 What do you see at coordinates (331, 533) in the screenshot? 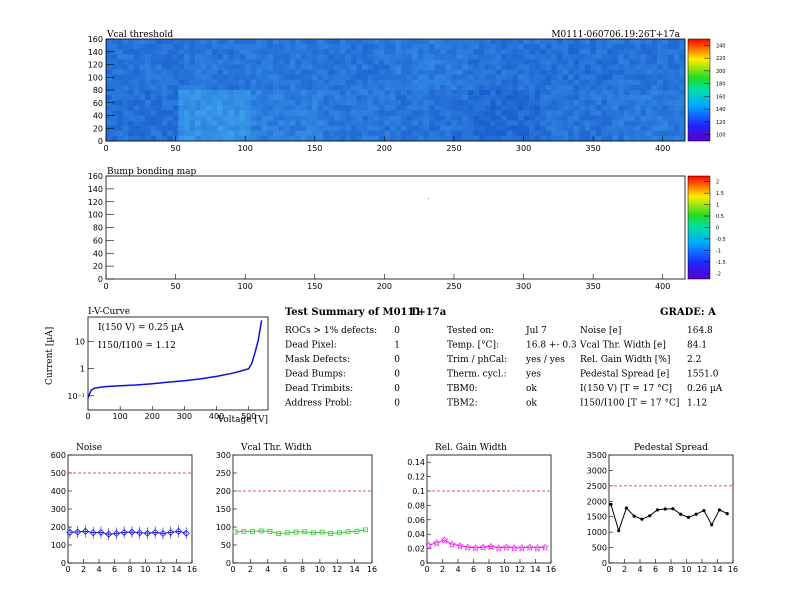
I see `vcal-width-point` at bounding box center [331, 533].